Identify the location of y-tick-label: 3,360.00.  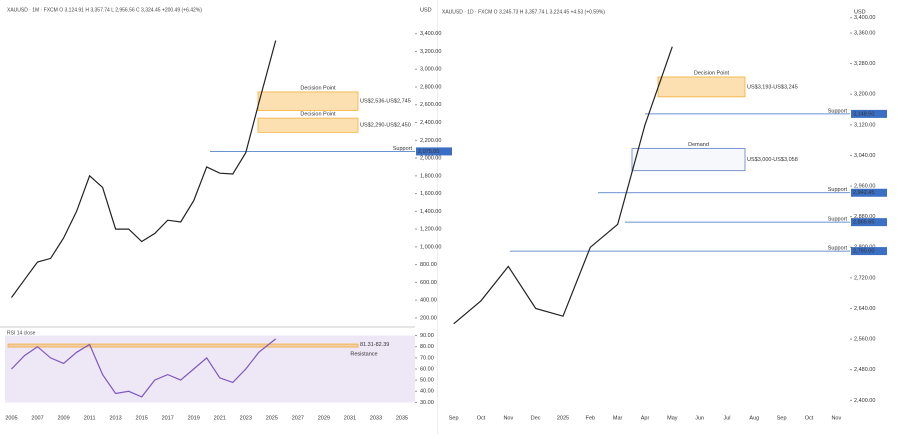
(864, 33).